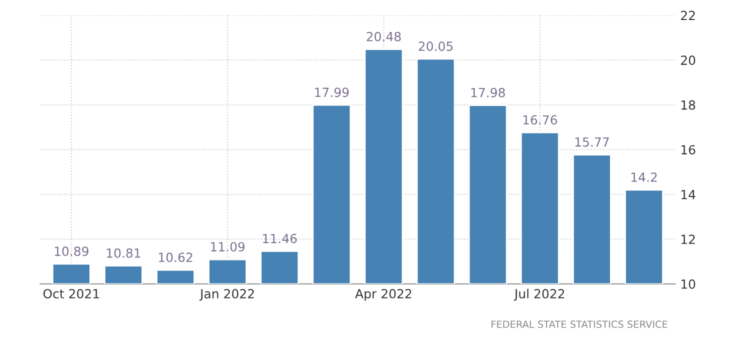 Image resolution: width=730 pixels, height=340 pixels. What do you see at coordinates (644, 177) in the screenshot?
I see `data-label: 14.2` at bounding box center [644, 177].